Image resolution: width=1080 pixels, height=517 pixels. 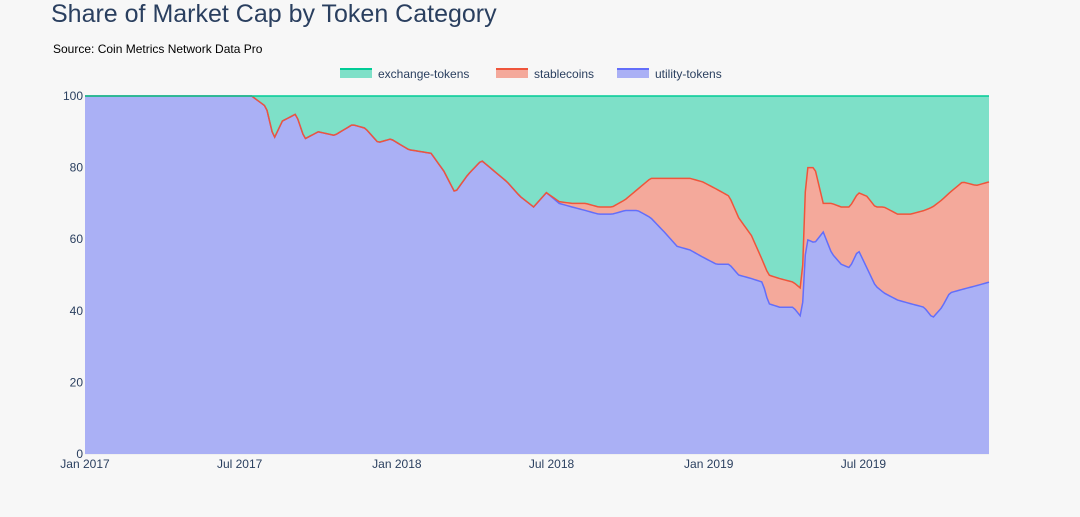 I want to click on y-tick-label: 80, so click(x=77, y=168).